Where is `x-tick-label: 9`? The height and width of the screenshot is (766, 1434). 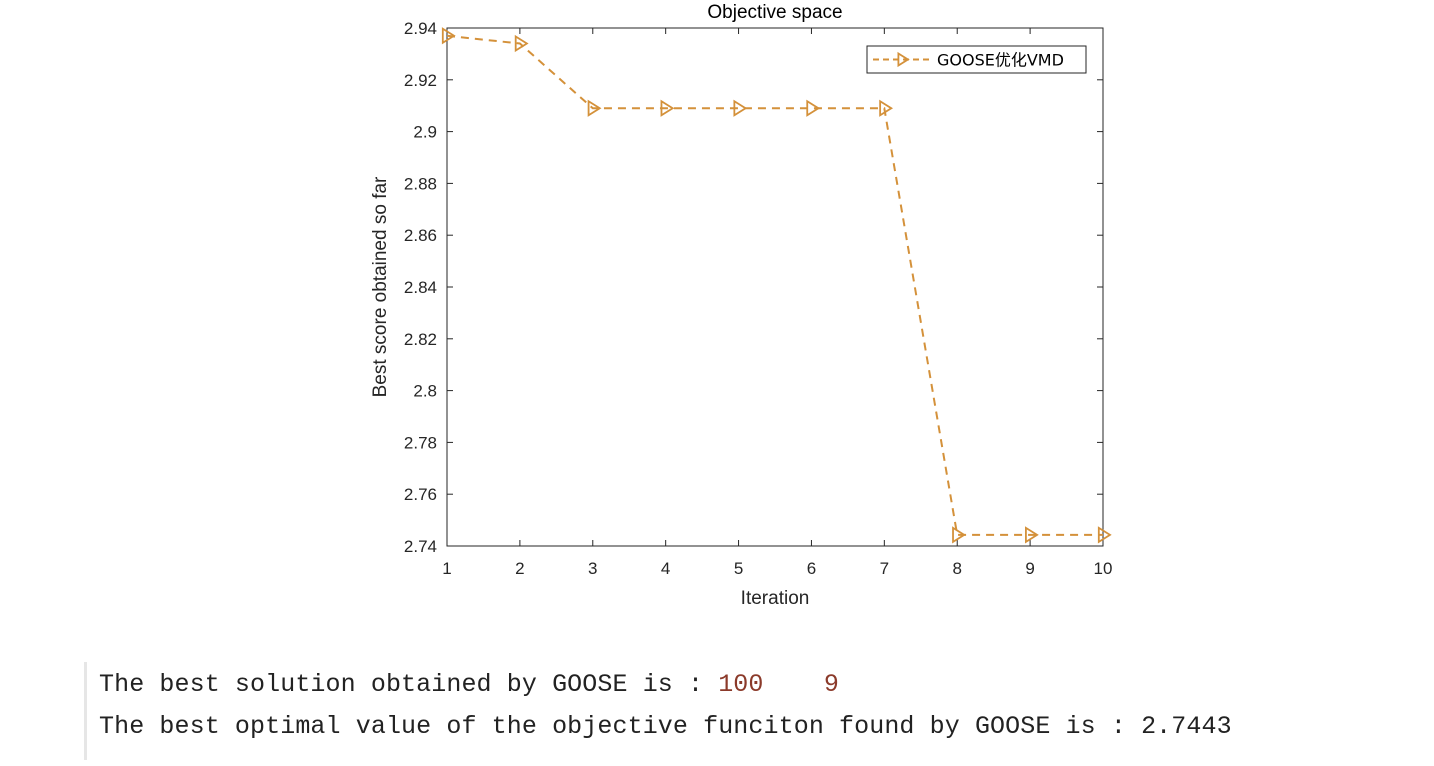
x-tick-label: 9 is located at coordinates (1029, 568).